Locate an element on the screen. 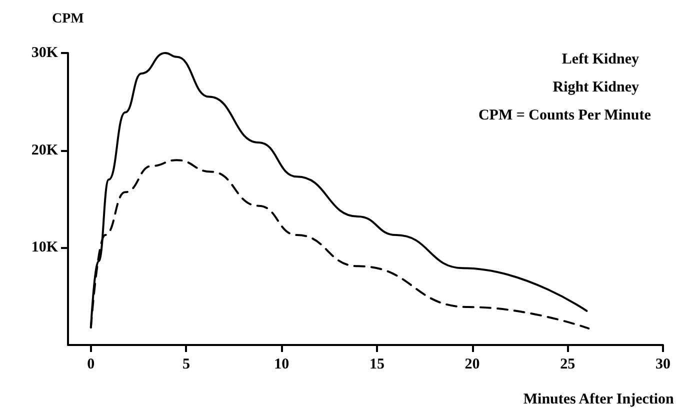 The height and width of the screenshot is (417, 687). x-tick-label: 30 is located at coordinates (663, 364).